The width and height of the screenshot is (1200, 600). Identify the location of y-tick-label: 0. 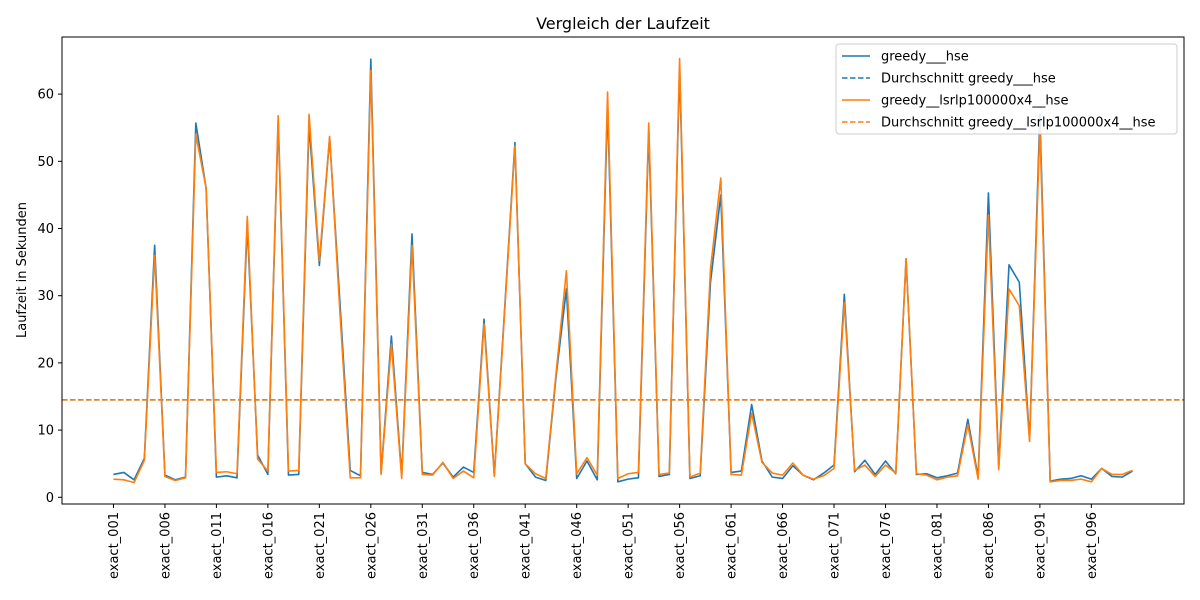
(50, 498).